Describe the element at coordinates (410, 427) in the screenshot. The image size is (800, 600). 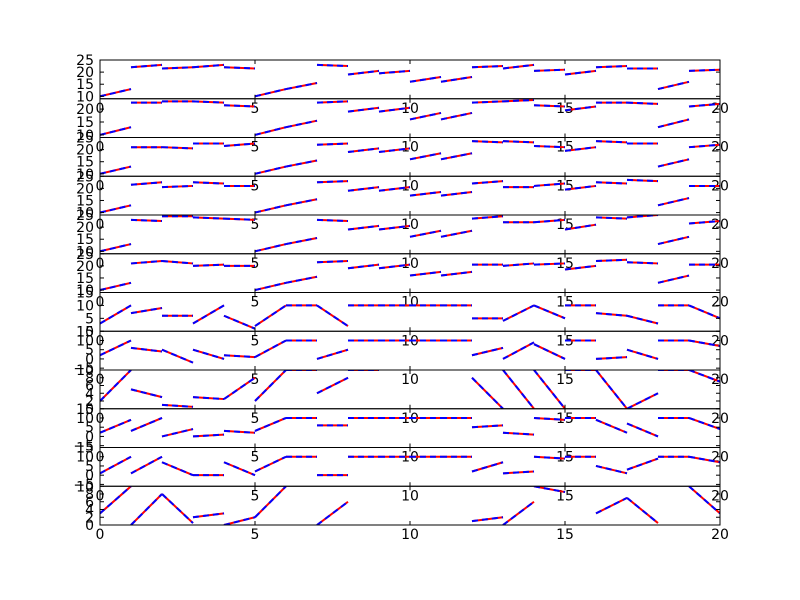
I see `subplot-10-data` at that location.